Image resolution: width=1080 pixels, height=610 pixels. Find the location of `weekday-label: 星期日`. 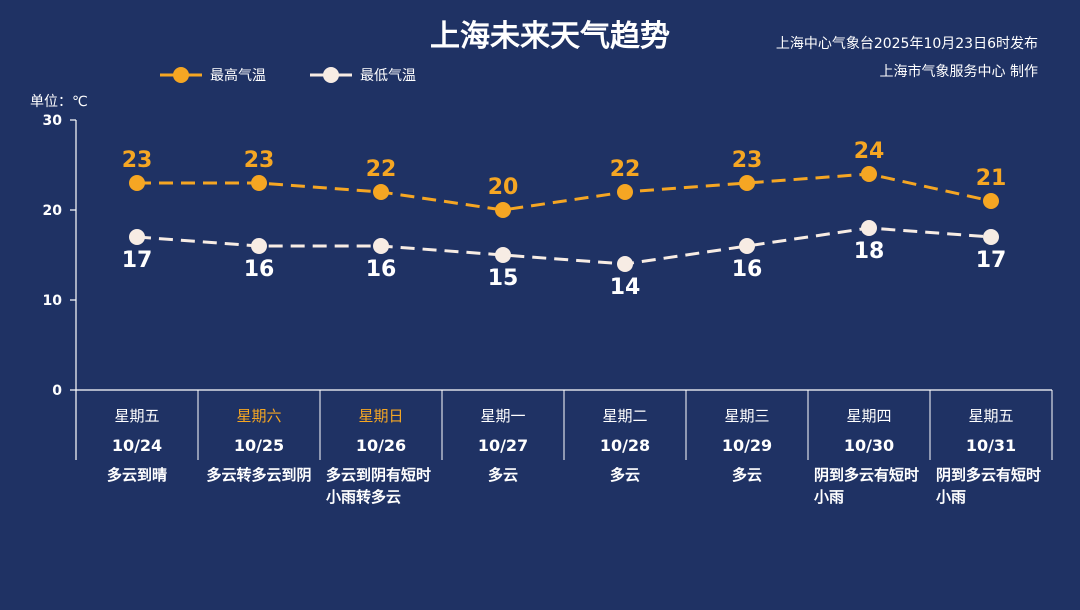

weekday-label: 星期日 is located at coordinates (380, 416).